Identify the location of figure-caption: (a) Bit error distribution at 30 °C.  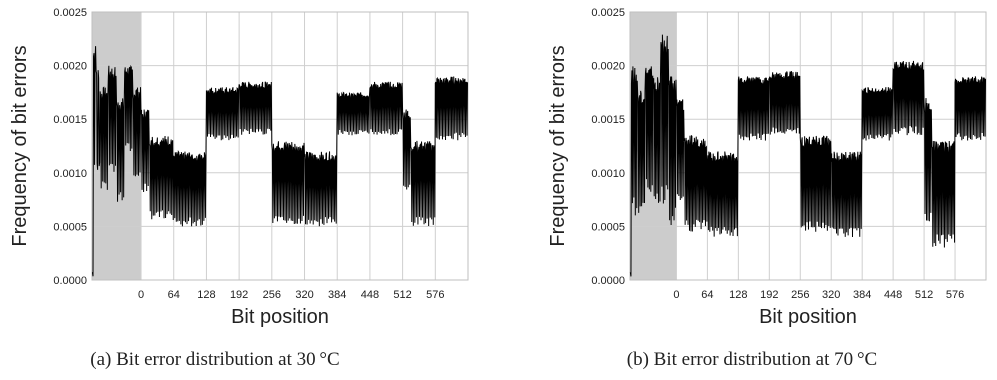
(214, 359).